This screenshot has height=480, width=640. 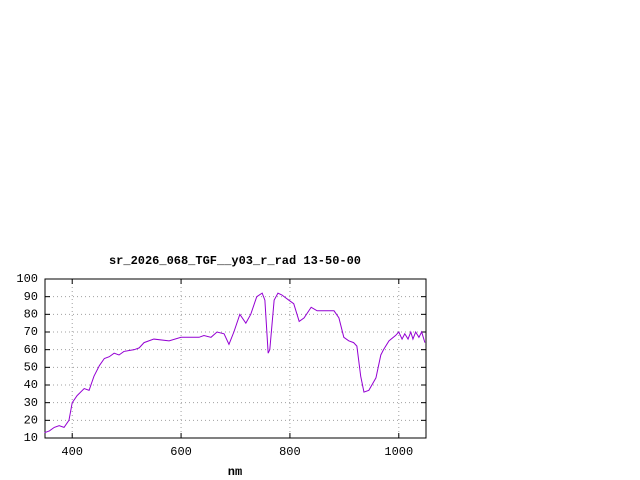 What do you see at coordinates (398, 452) in the screenshot?
I see `x-tick-label: 1000` at bounding box center [398, 452].